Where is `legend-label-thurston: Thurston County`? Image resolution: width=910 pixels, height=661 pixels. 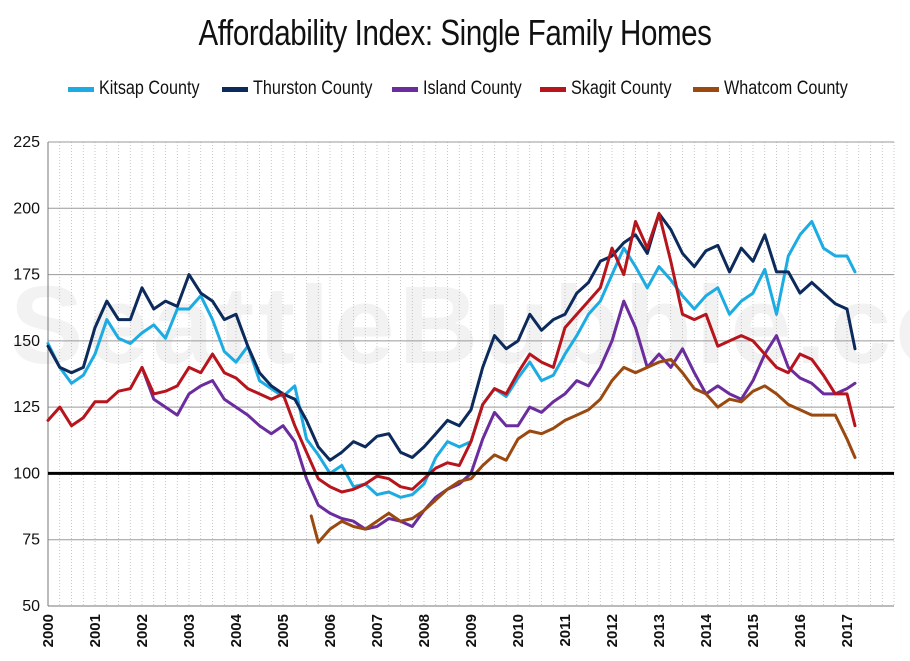
legend-label-thurston: Thurston County is located at coordinates (313, 88).